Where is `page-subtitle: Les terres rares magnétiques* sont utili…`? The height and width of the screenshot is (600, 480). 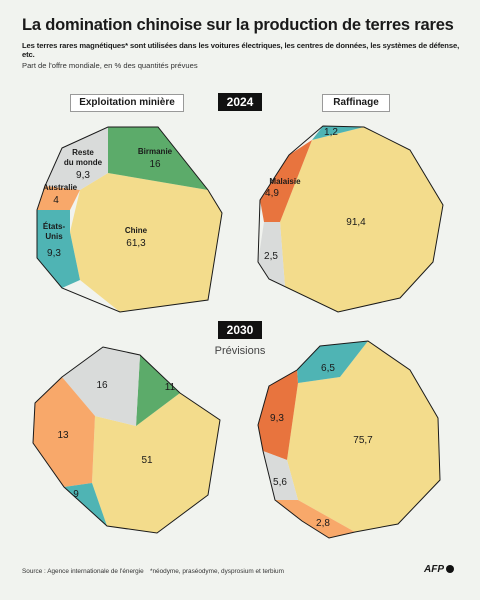 page-subtitle: Les terres rares magnétiques* sont utili… is located at coordinates (241, 50).